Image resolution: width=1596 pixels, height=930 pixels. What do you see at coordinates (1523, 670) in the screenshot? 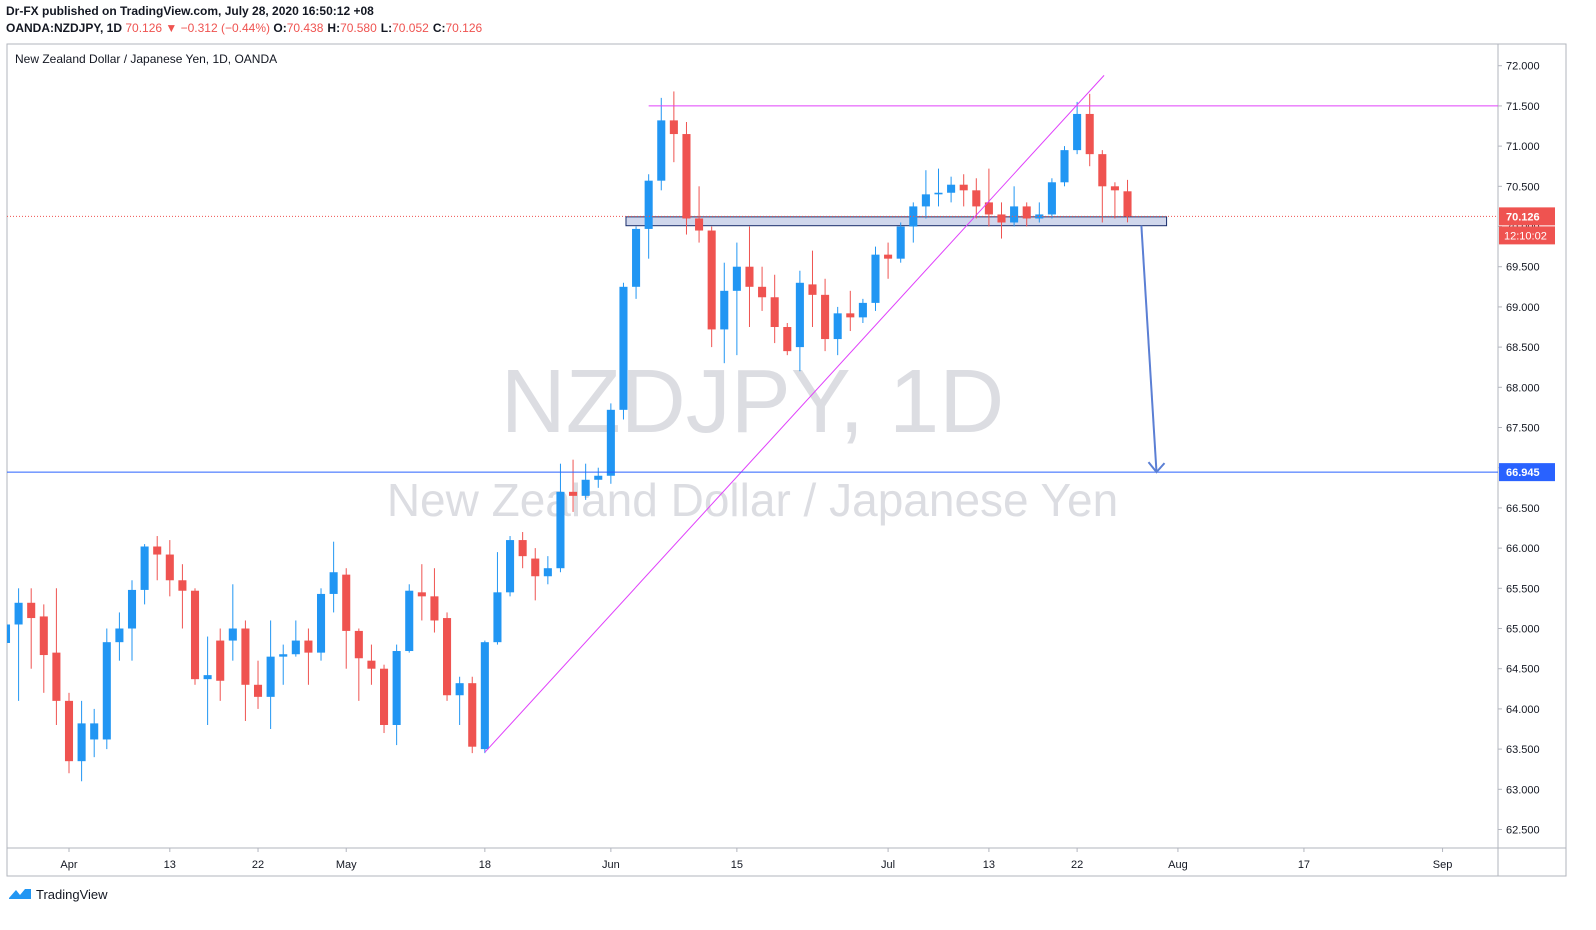
I see `y-tick-label: 64.500` at bounding box center [1523, 670].